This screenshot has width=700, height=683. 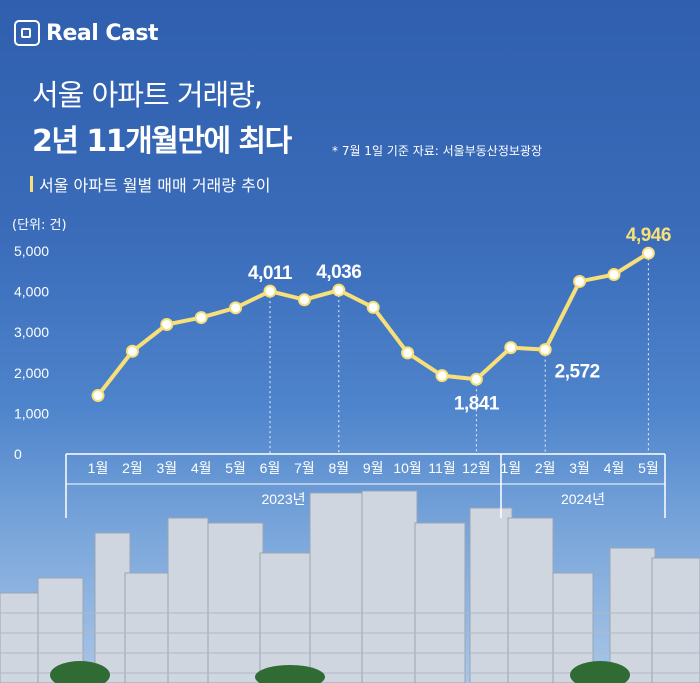 I want to click on x-tick-label: 10월, so click(x=407, y=468).